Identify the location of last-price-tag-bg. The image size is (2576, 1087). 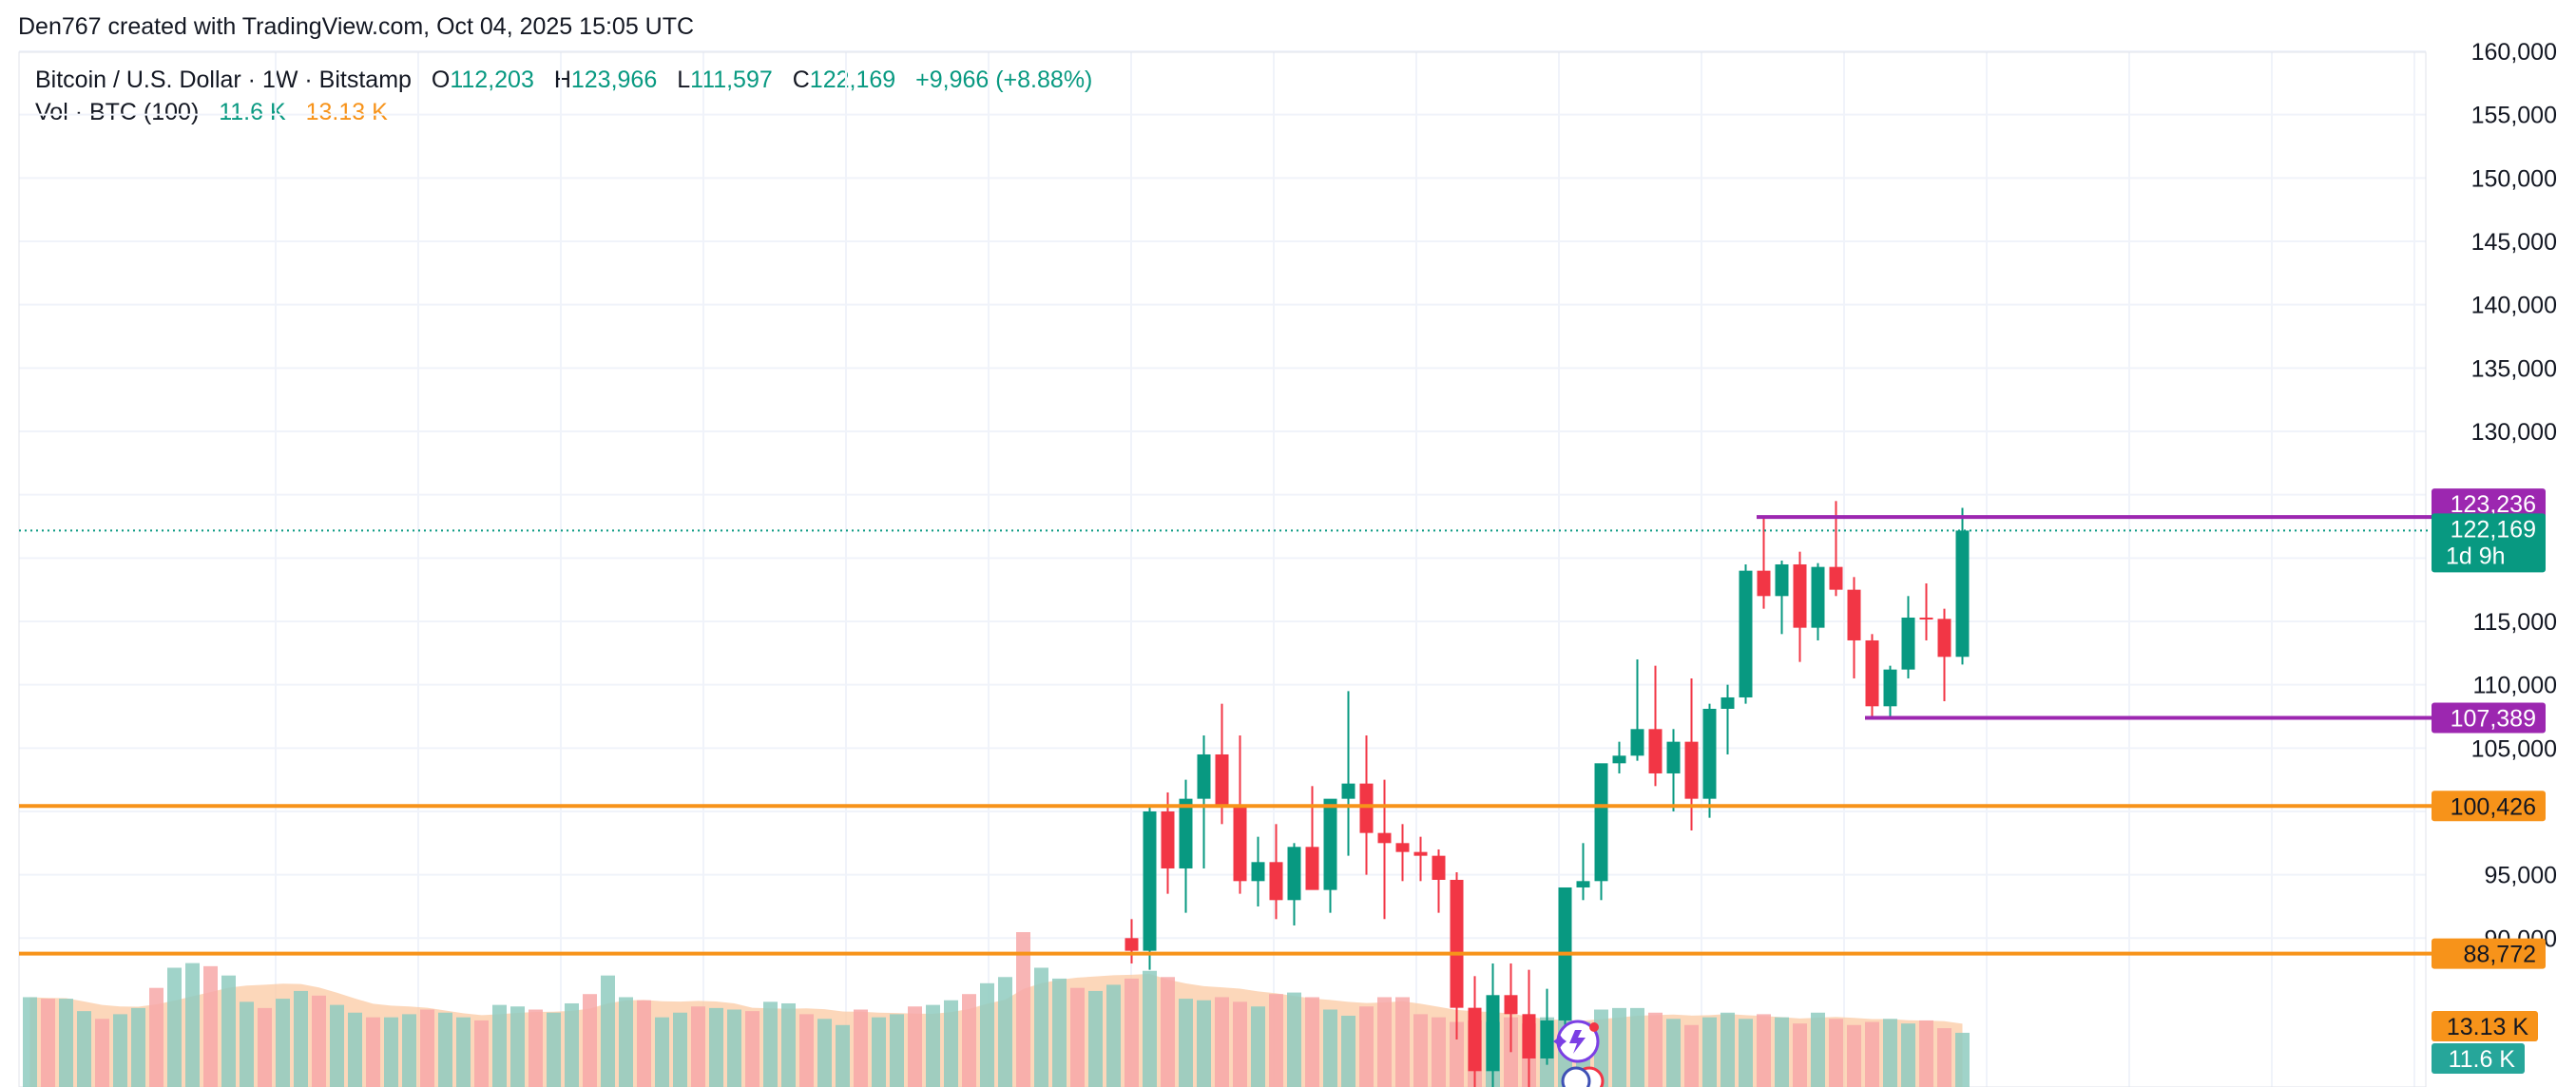
(2489, 543).